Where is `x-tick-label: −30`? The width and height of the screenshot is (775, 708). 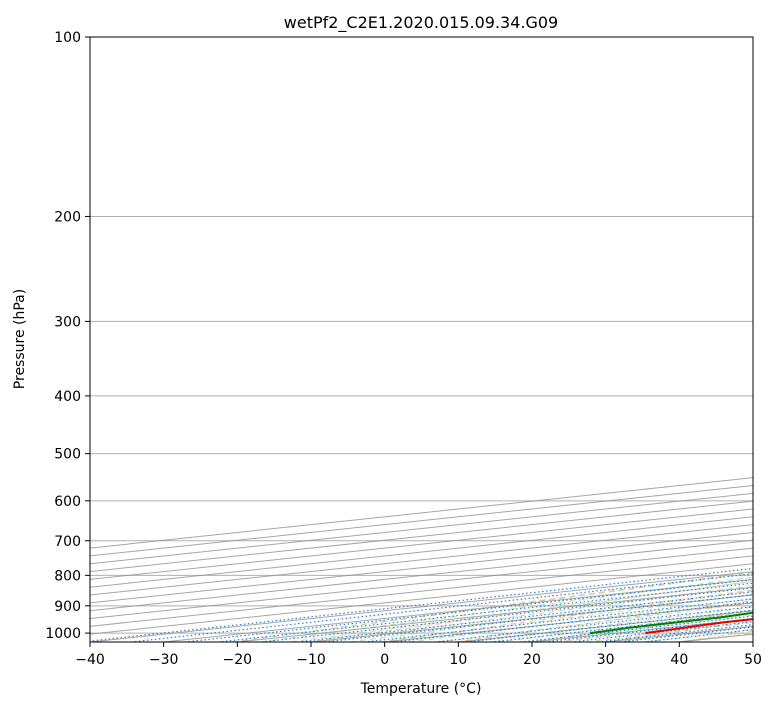 x-tick-label: −30 is located at coordinates (164, 660).